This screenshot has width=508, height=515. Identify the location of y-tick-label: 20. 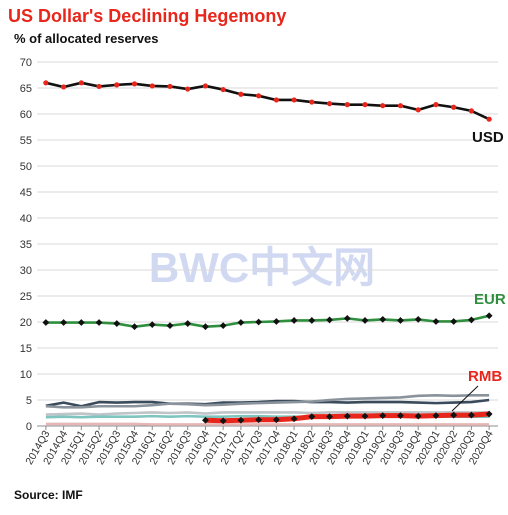
(26, 323).